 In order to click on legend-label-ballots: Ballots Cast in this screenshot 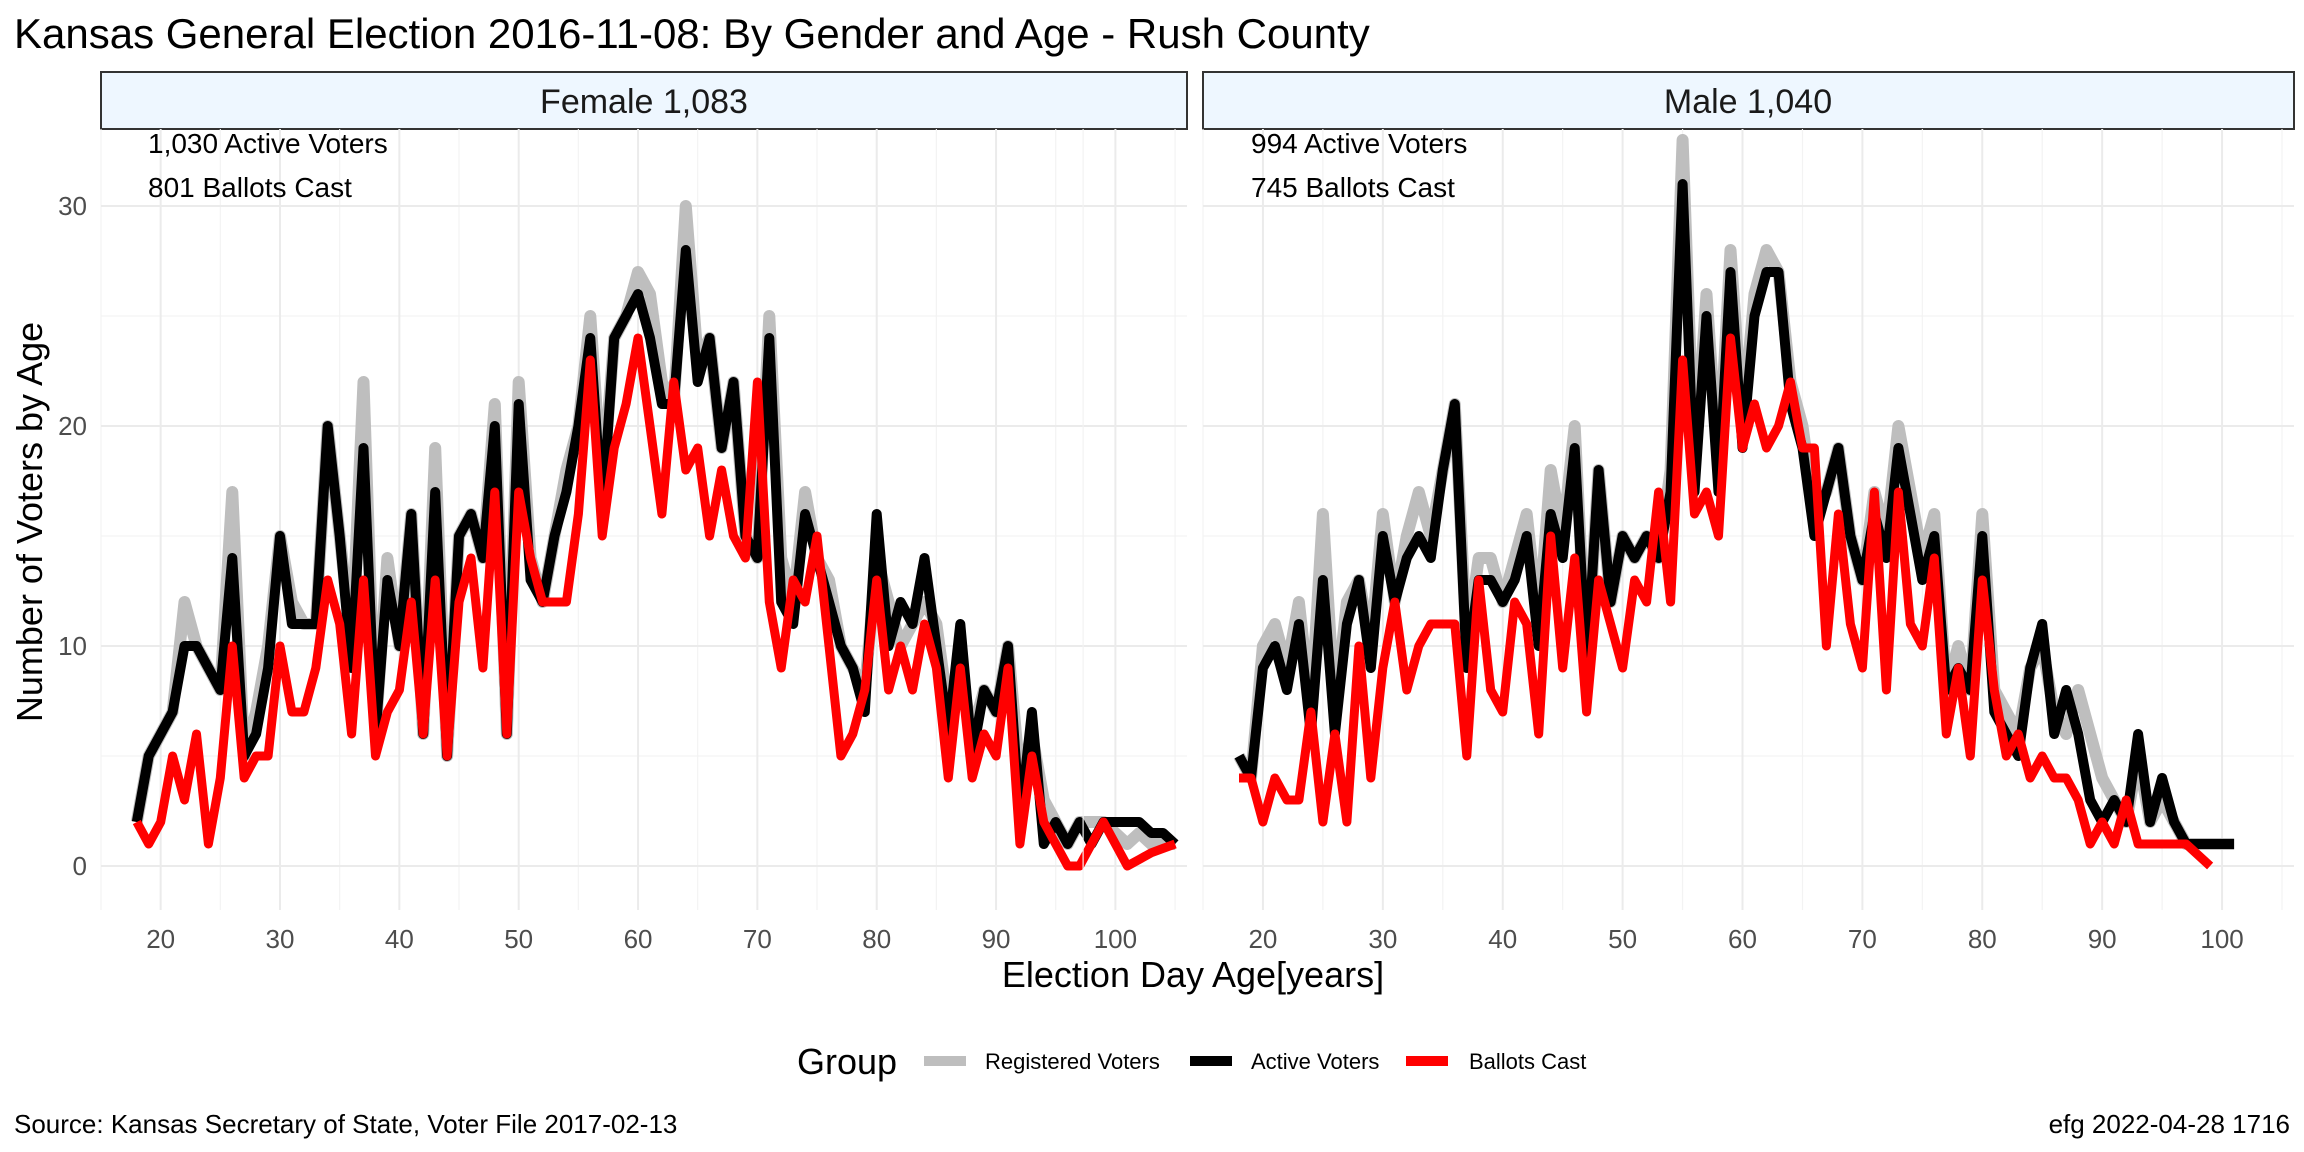, I will do `click(1527, 1061)`.